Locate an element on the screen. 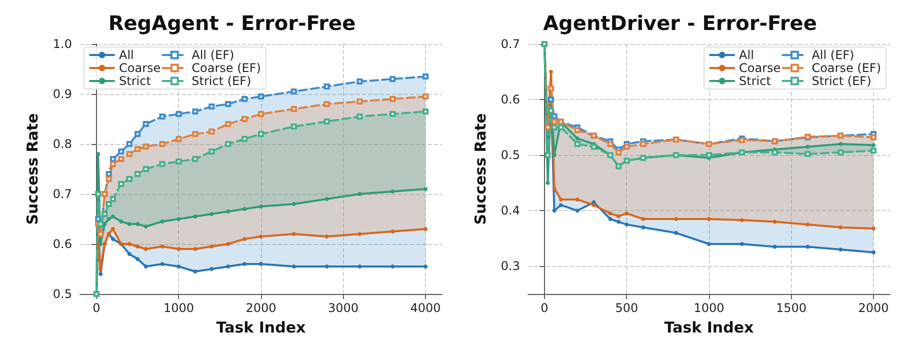 The image size is (912, 360). x-tick-label: 500 is located at coordinates (626, 308).